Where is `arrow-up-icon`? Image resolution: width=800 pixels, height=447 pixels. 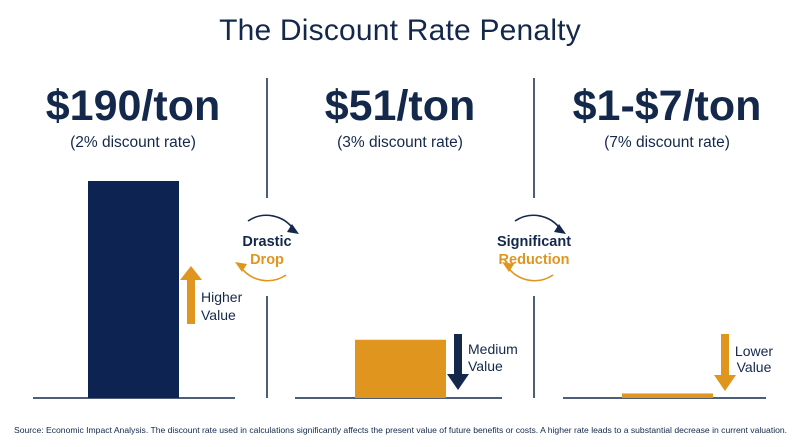
arrow-up-icon is located at coordinates (191, 295).